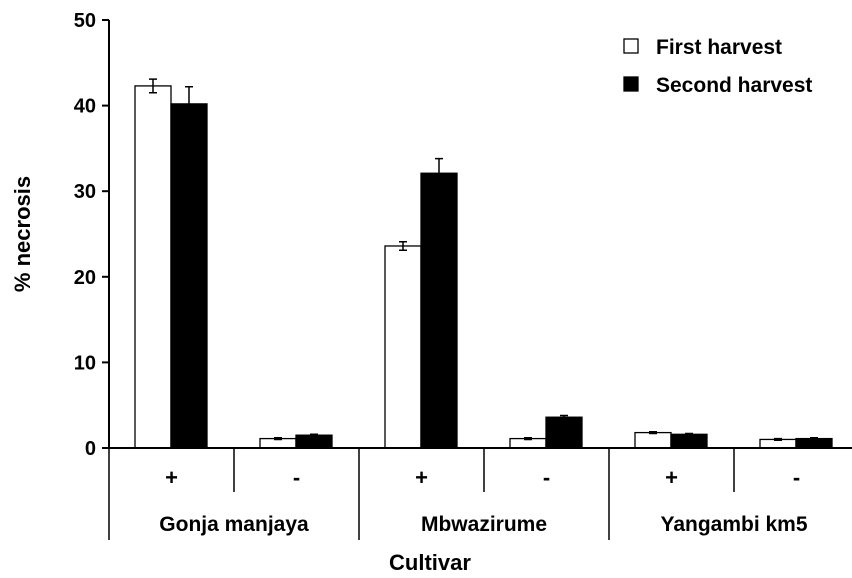 This screenshot has width=852, height=578. What do you see at coordinates (85, 192) in the screenshot?
I see `y-tick-label: 30` at bounding box center [85, 192].